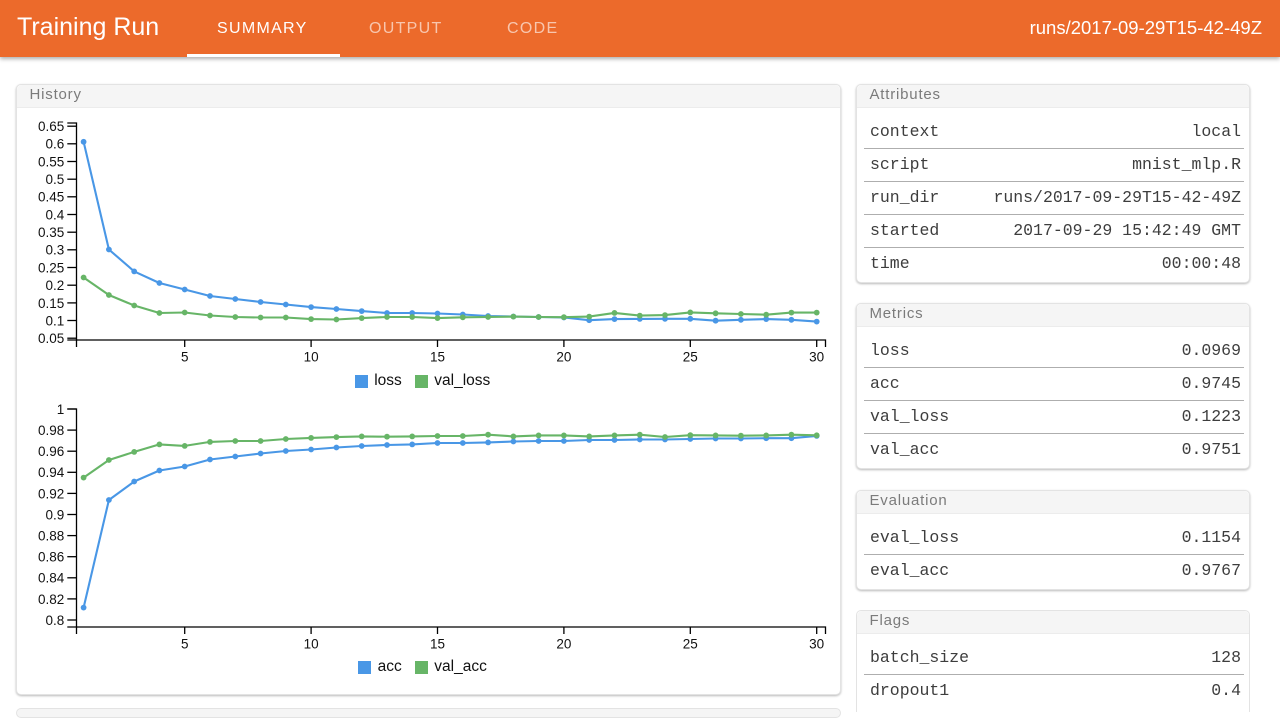 The image size is (1280, 718). What do you see at coordinates (51, 430) in the screenshot?
I see `svg-text: 0.98` at bounding box center [51, 430].